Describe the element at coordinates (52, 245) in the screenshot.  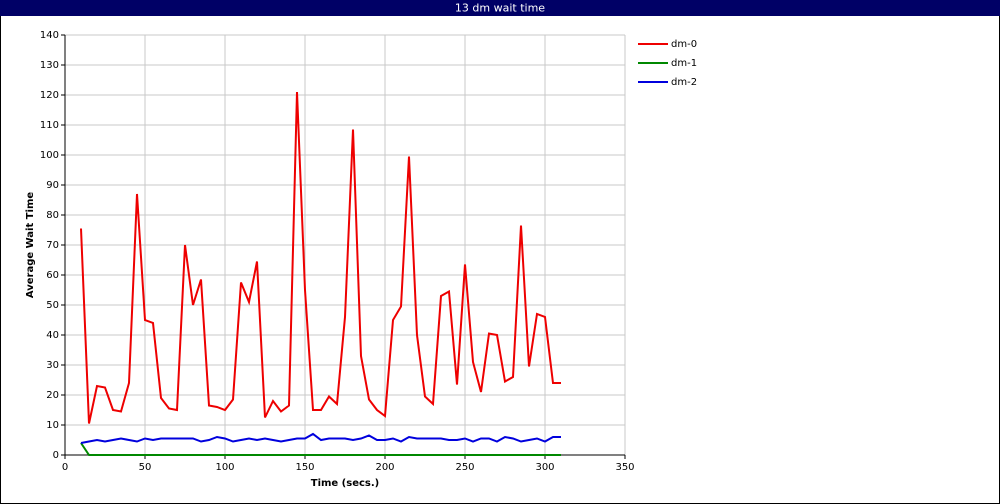
I see `y-tick-label: 70` at that location.